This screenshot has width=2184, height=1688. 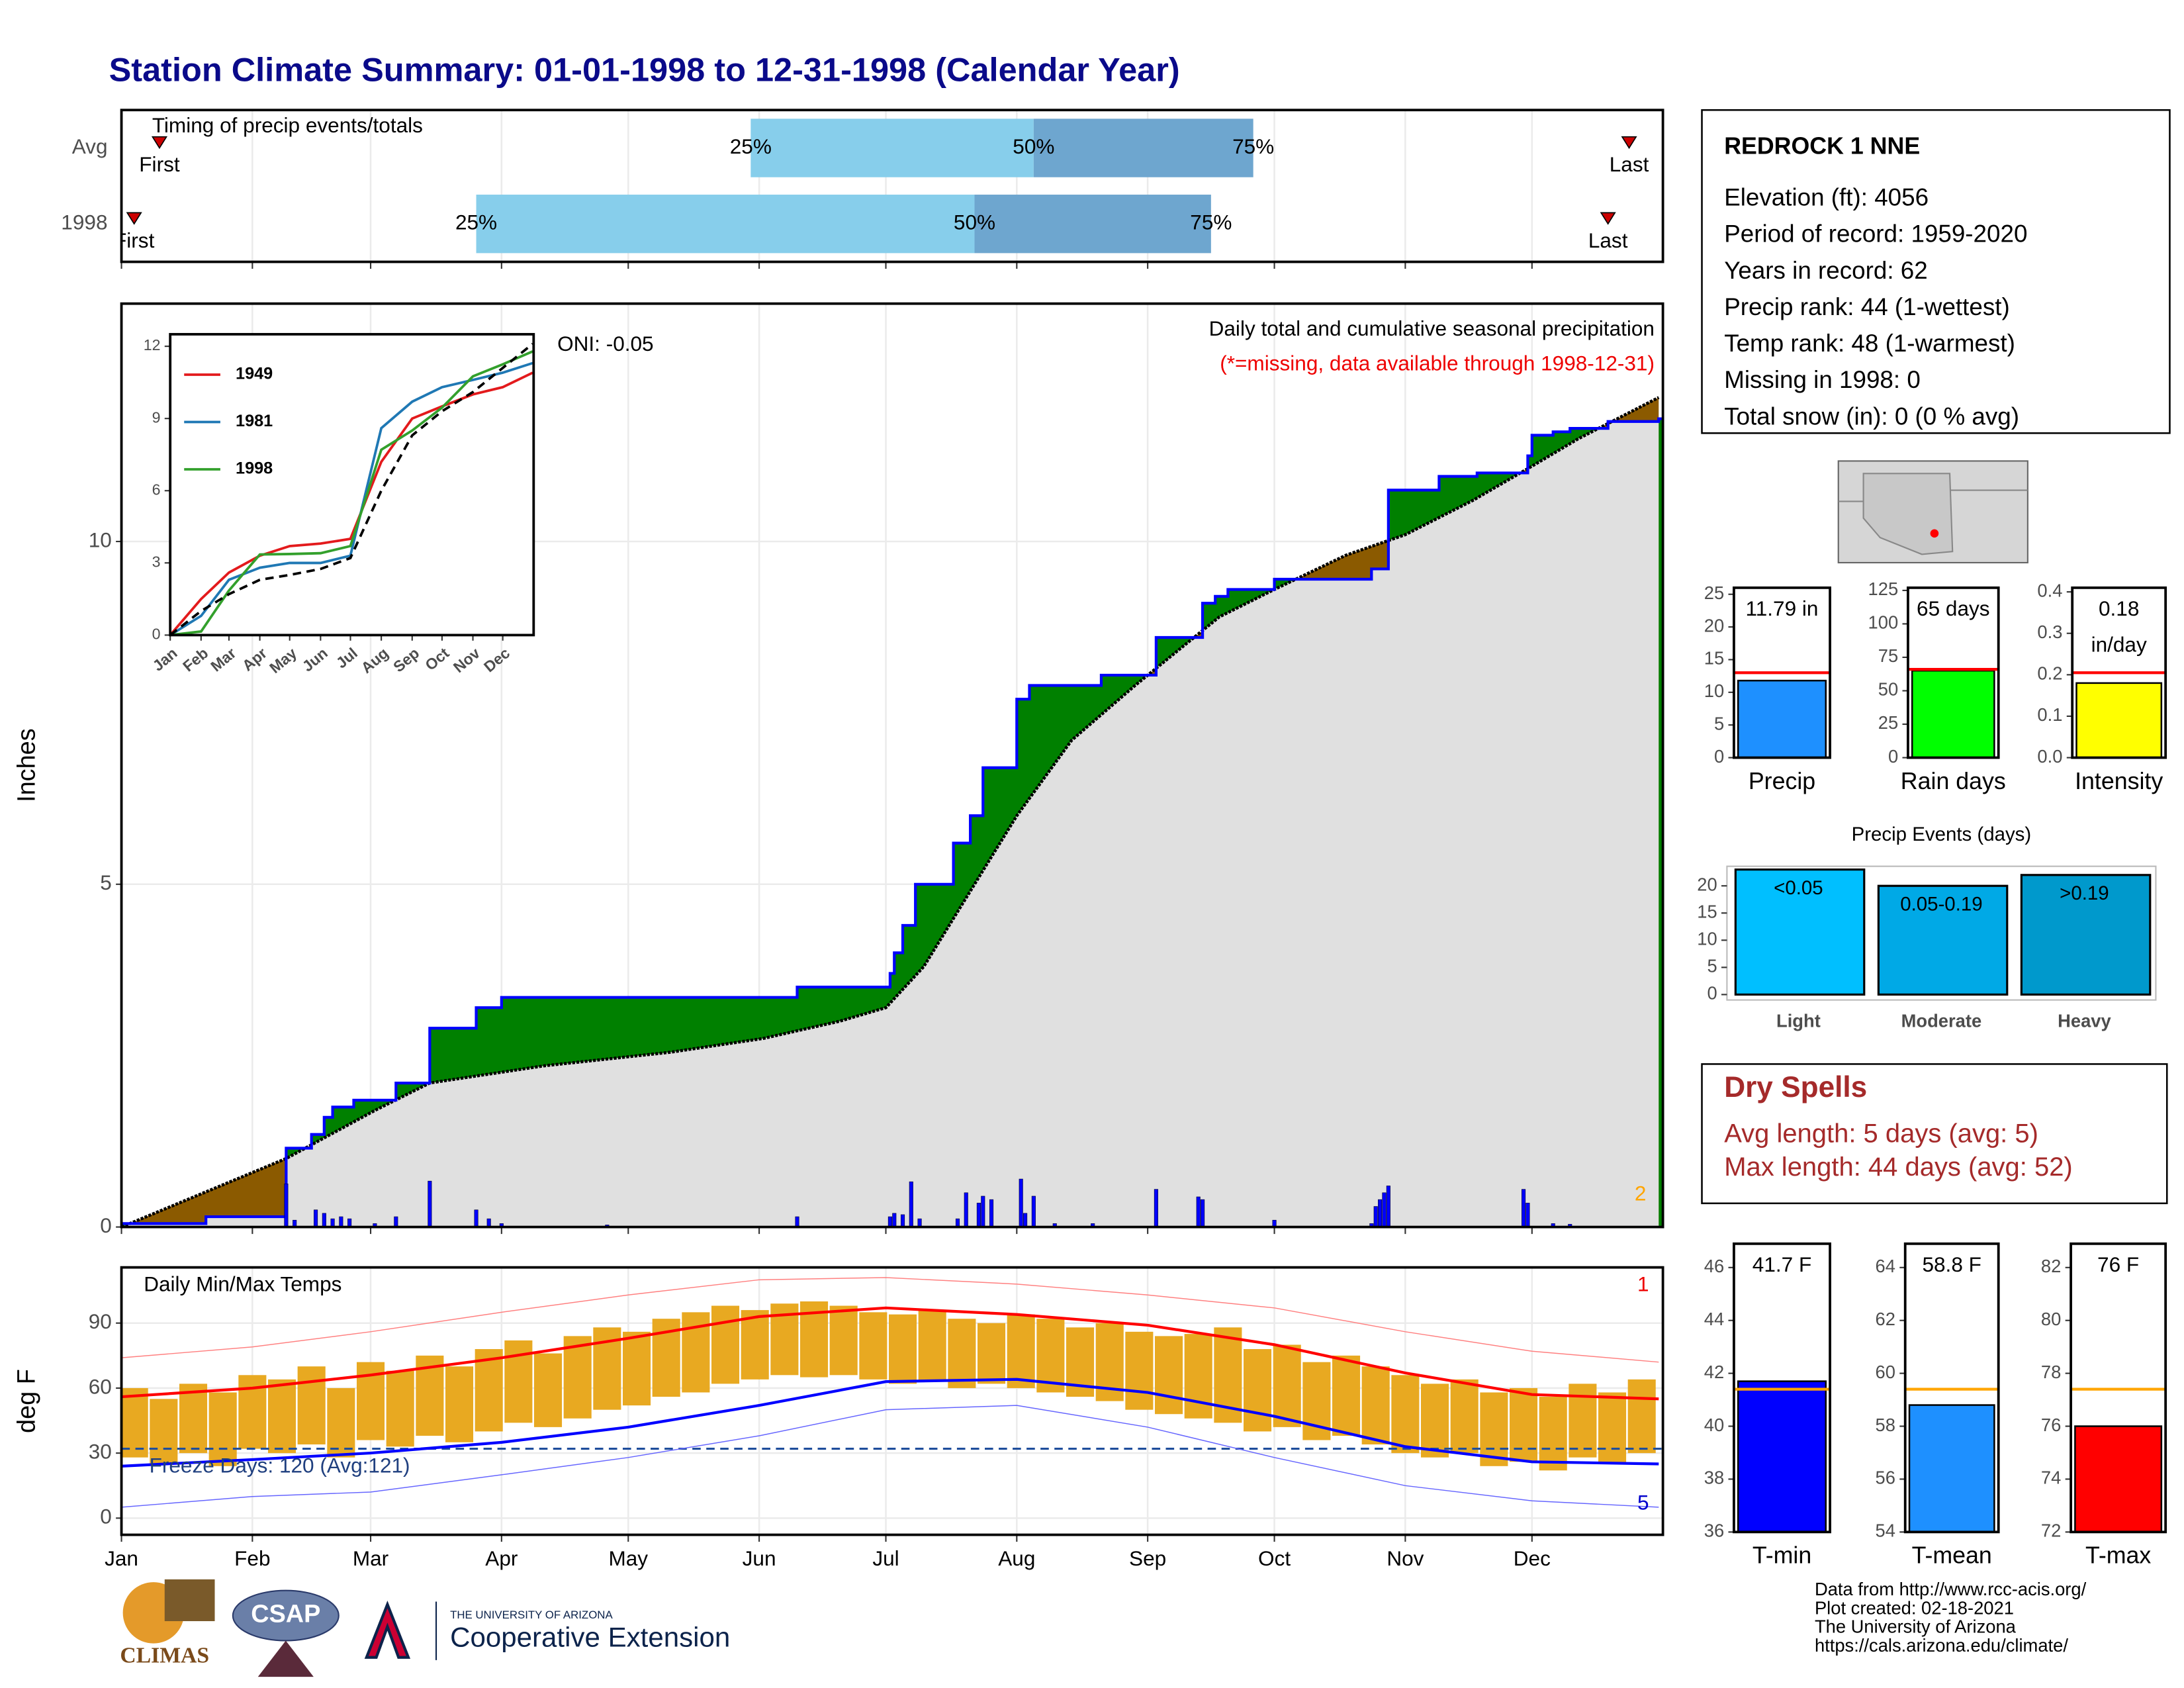 I want to click on y-tick-label: 9, so click(x=156, y=417).